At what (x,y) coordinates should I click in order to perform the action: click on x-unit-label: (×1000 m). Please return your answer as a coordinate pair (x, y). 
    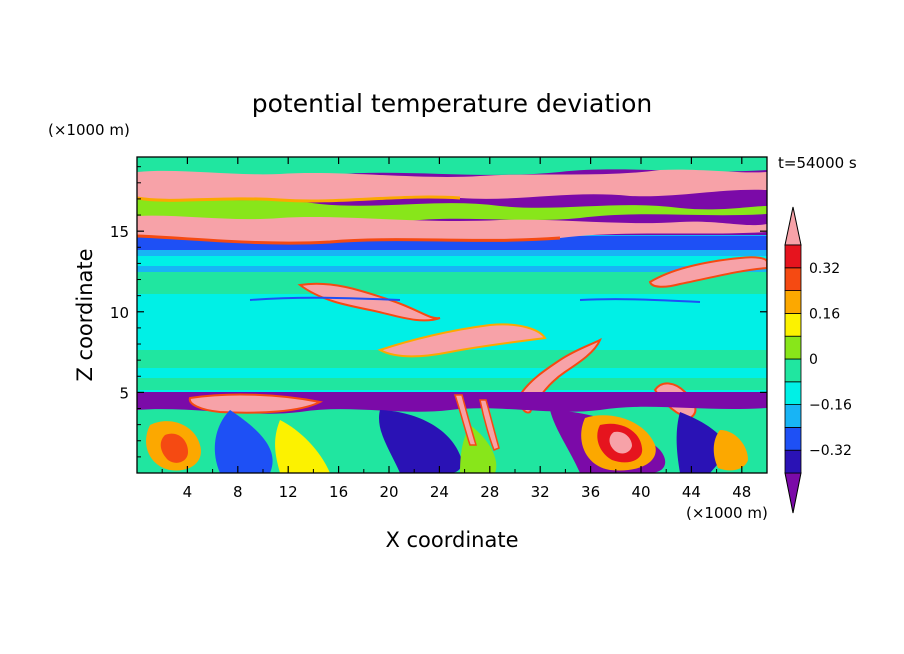
    Looking at the image, I should click on (727, 513).